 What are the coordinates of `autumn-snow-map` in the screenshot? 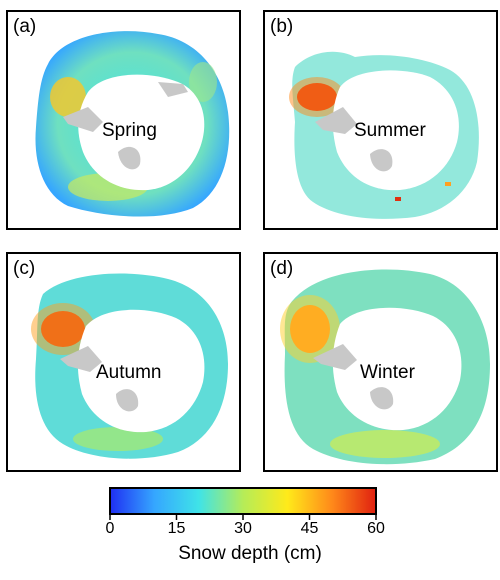 It's located at (129, 366).